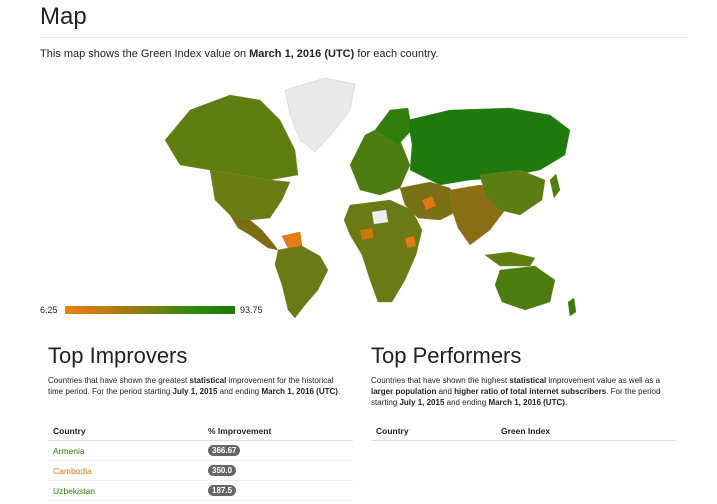  I want to click on color-legend: 6.25 93.75, so click(160, 311).